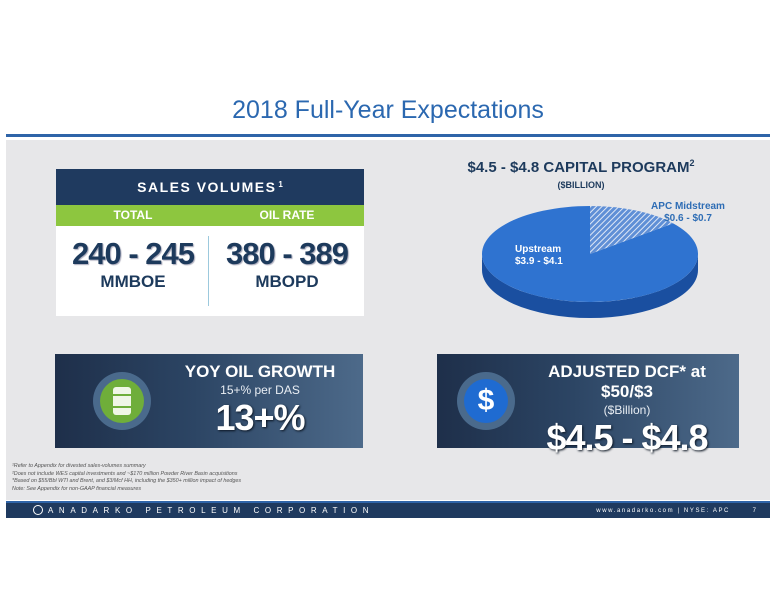 The image size is (776, 600). I want to click on dcf-sub: ($Billion), so click(627, 410).